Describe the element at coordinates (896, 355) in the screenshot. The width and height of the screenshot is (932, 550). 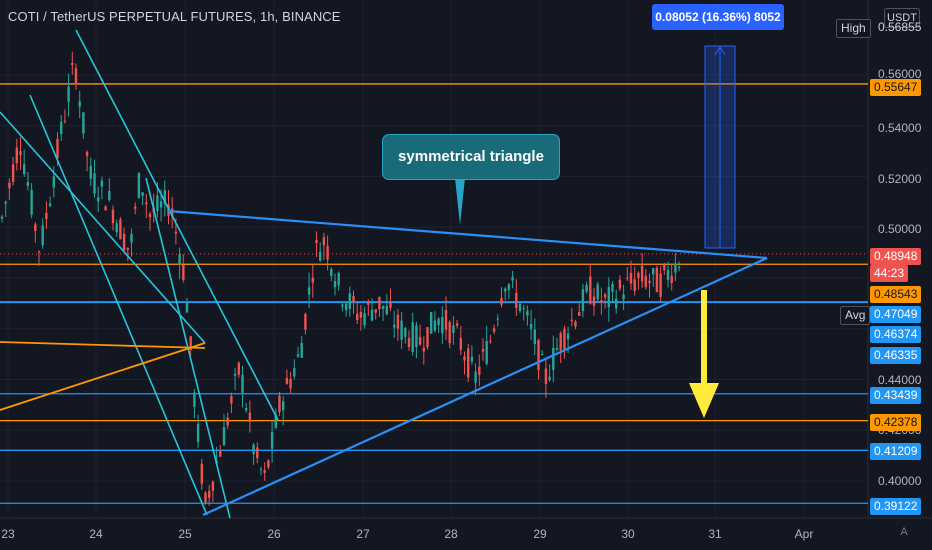
I see `price-label-level: 0.46335` at that location.